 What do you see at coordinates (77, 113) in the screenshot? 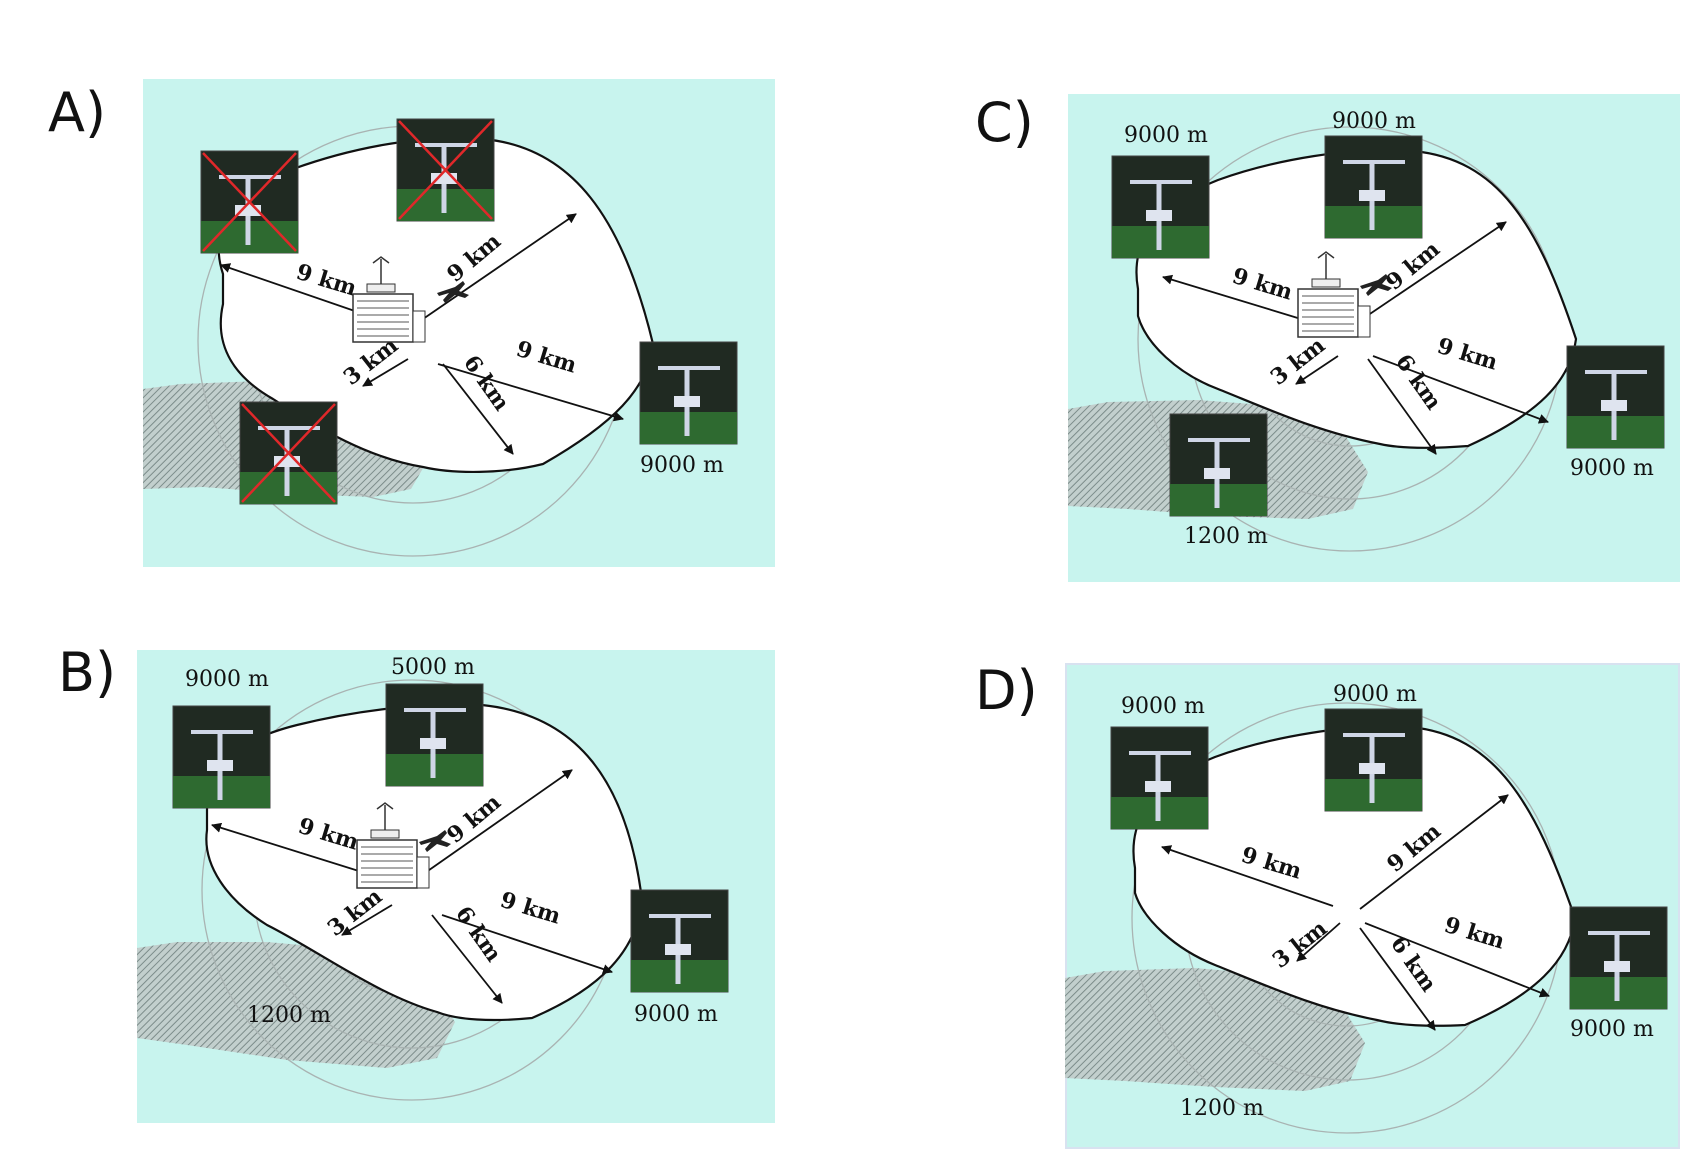
I see `panel-label-a: A)` at bounding box center [77, 113].